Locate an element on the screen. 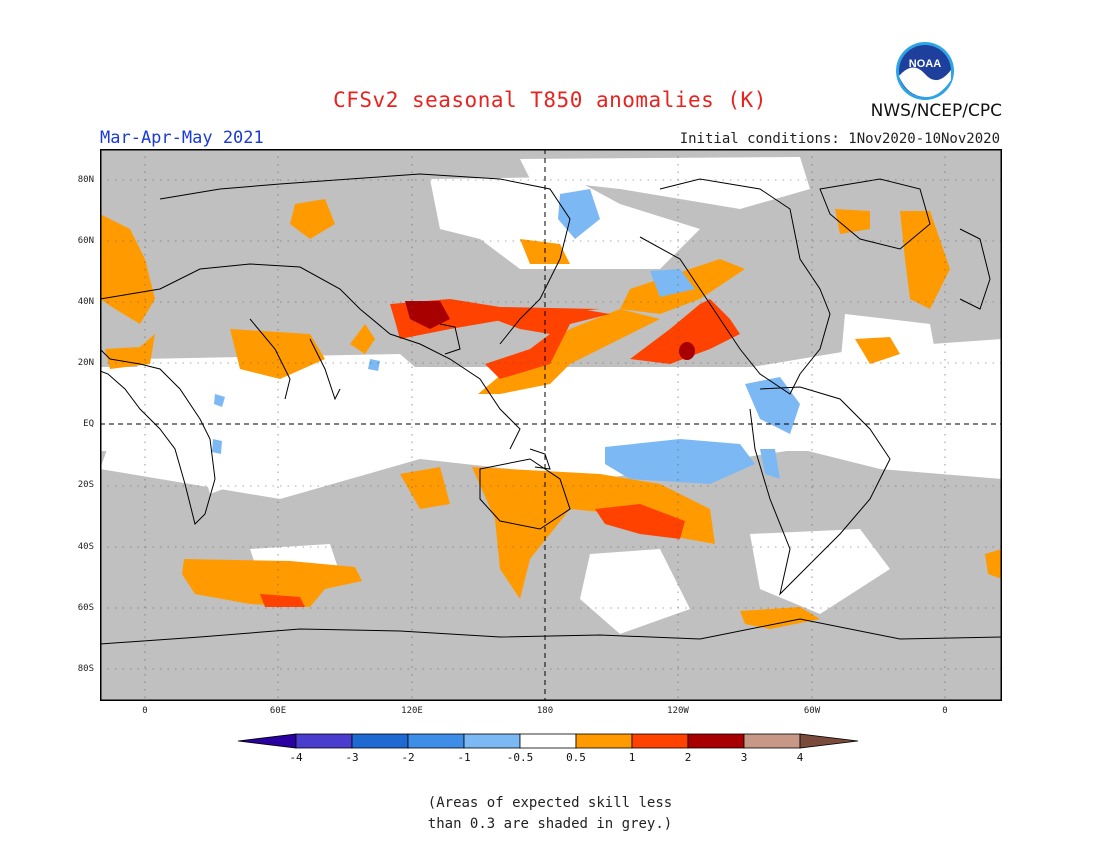  lat-label: 80S is located at coordinates (85, 669).